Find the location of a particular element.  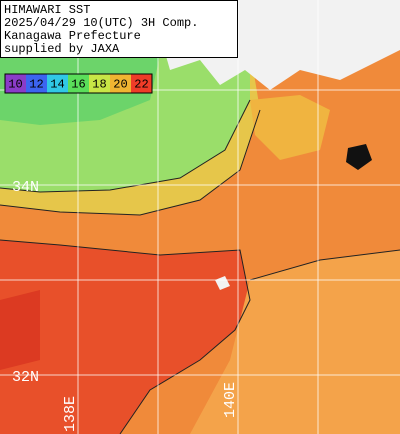

bay-region is located at coordinates (290, 127).